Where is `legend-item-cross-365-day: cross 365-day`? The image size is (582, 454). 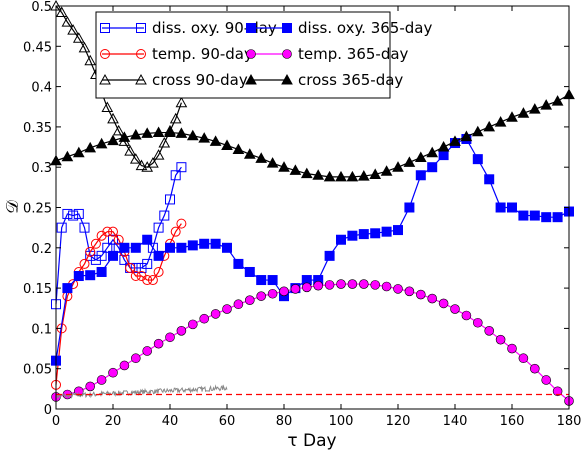
legend-item-cross-365-day: cross 365-day is located at coordinates (324, 80).